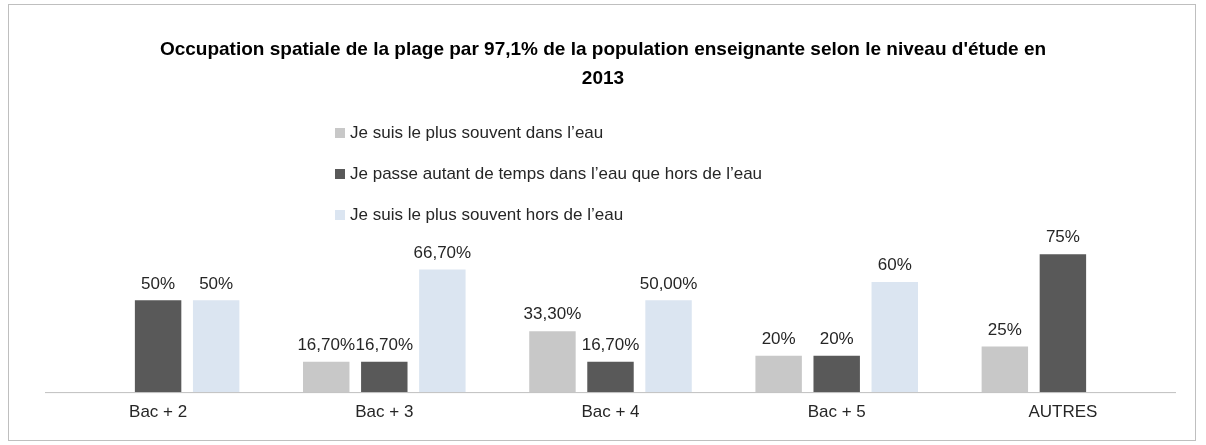 This screenshot has width=1206, height=445. Describe the element at coordinates (442, 252) in the screenshot. I see `data-label: 66,70%` at that location.